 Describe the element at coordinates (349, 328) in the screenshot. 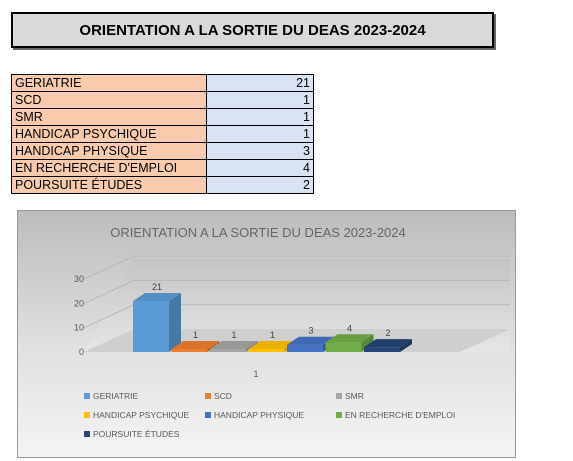

I see `data-label: 4` at that location.